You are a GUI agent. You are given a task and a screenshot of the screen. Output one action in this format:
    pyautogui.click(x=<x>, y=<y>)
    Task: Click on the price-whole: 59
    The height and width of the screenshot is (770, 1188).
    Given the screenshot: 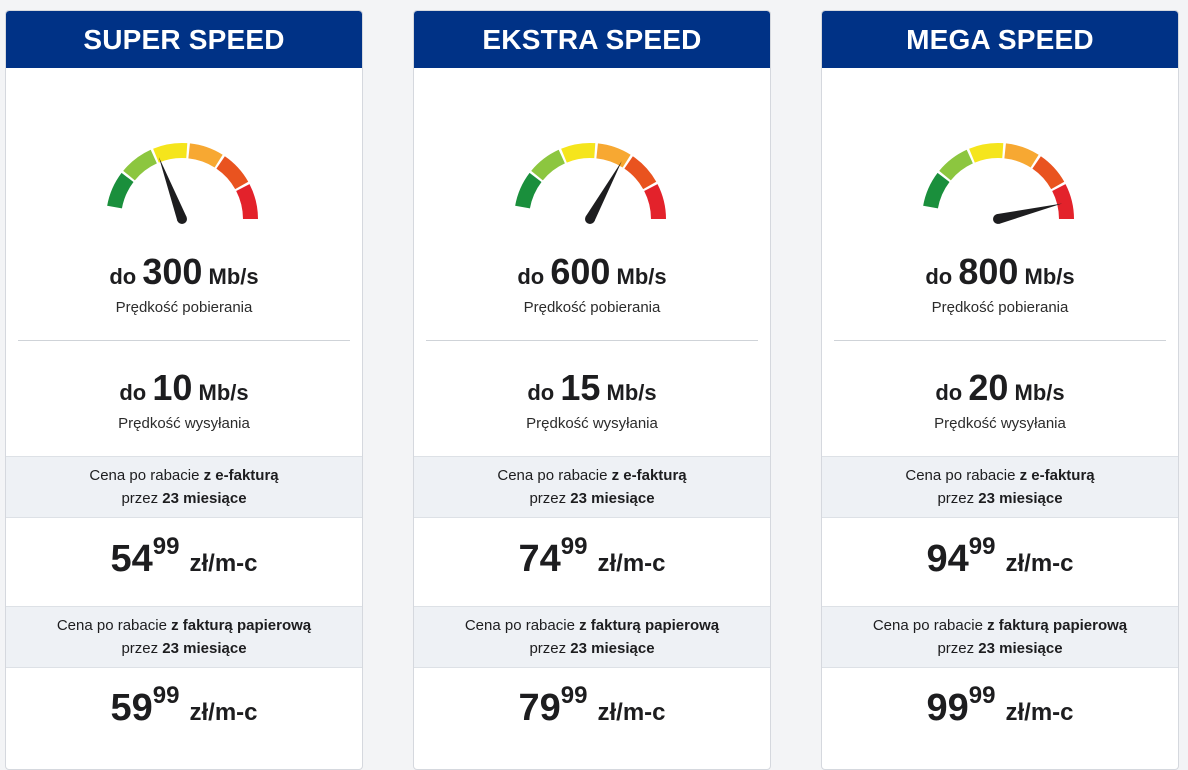 What is the action you would take?
    pyautogui.click(x=131, y=708)
    